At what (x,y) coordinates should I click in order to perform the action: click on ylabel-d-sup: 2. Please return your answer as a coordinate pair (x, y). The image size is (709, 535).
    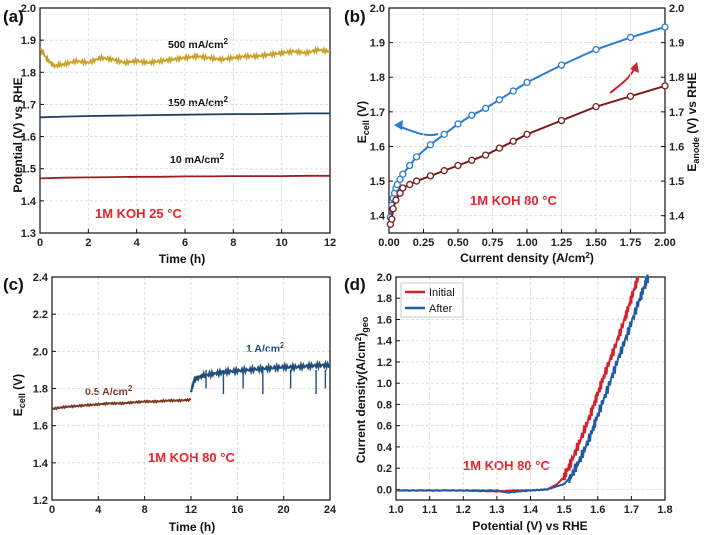
    Looking at the image, I should click on (358, 338).